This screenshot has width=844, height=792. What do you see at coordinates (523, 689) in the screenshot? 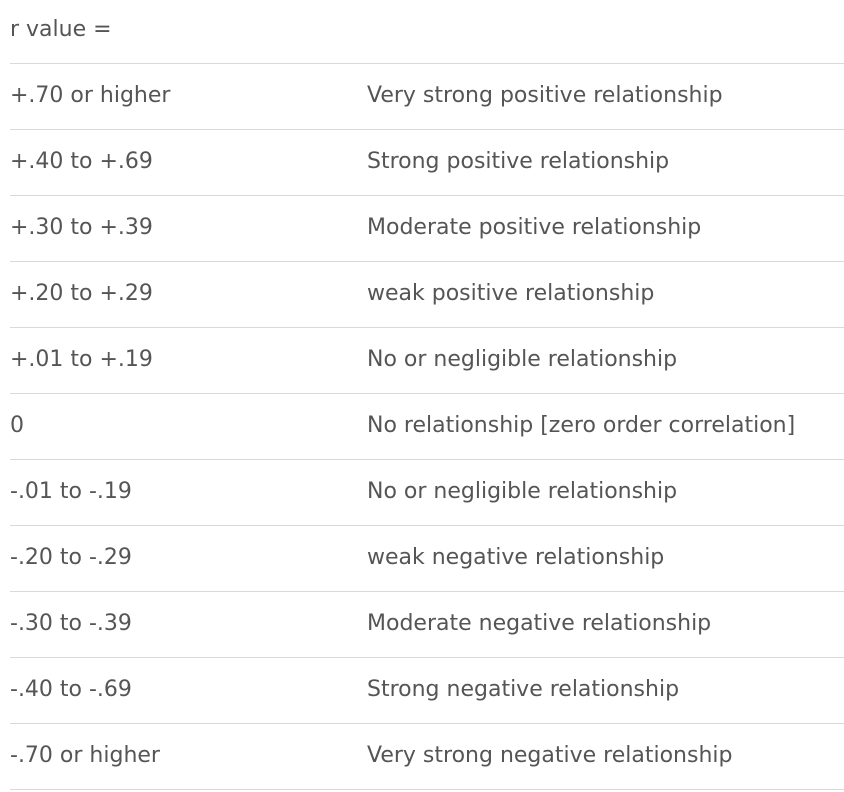
I see `description-cell: Strong negative relationship` at bounding box center [523, 689].